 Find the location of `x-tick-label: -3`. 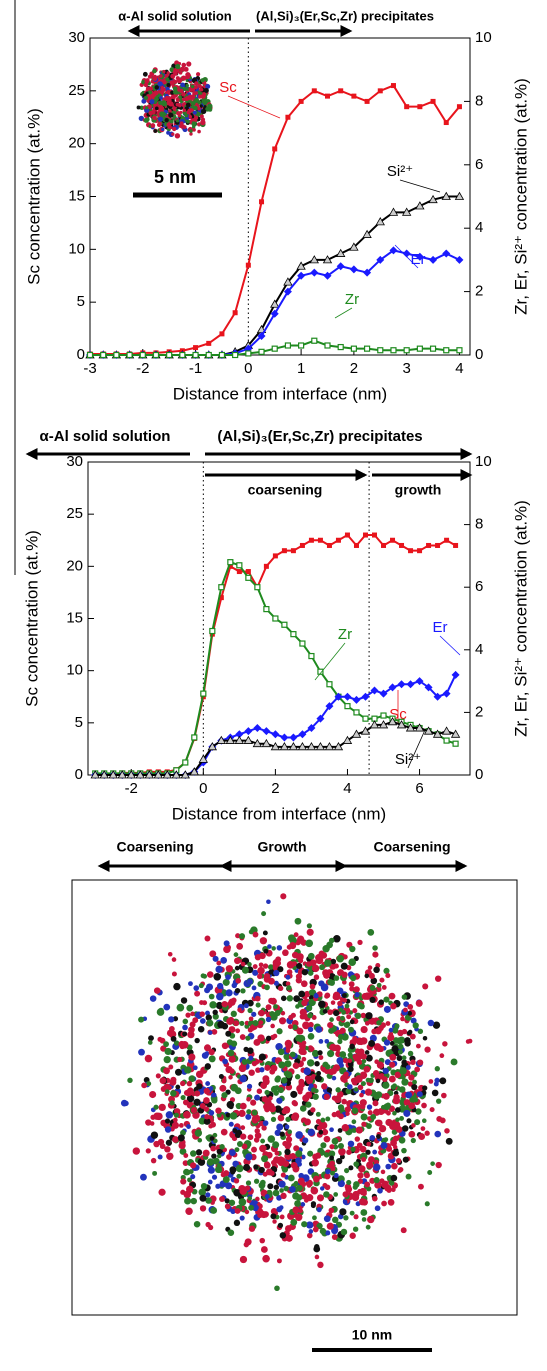

x-tick-label: -3 is located at coordinates (89, 368).